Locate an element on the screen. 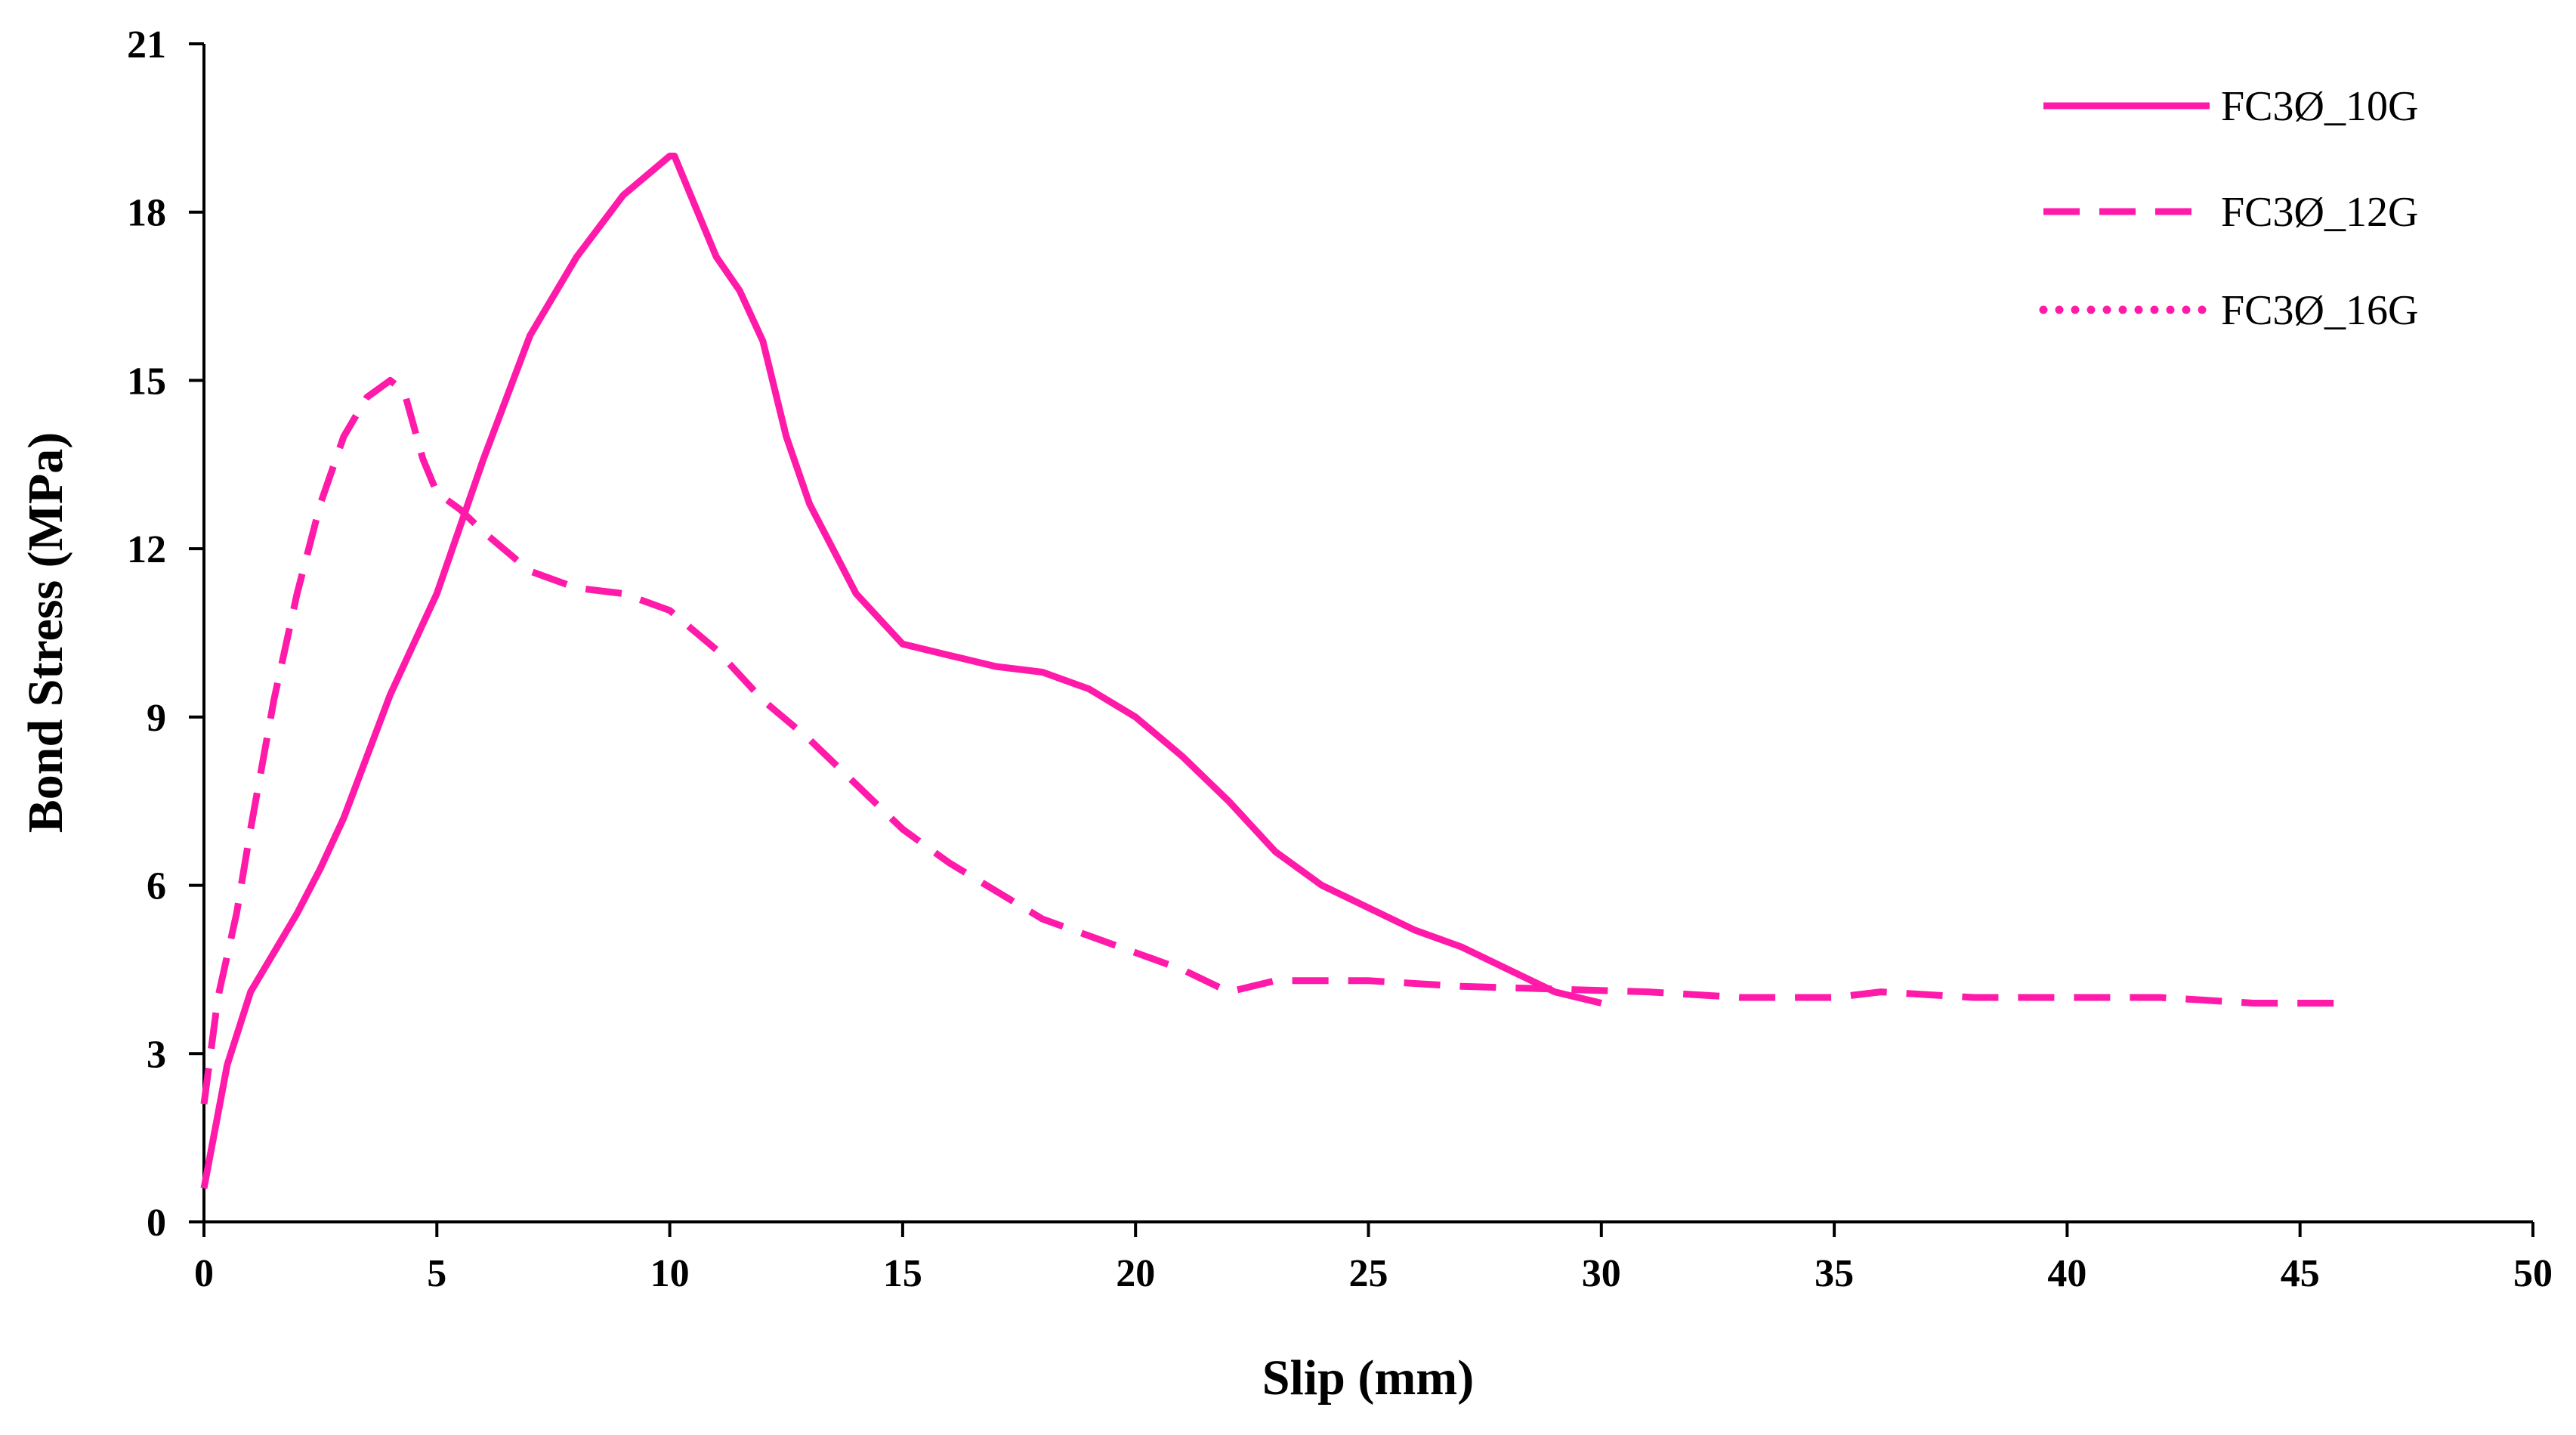 This screenshot has height=1435, width=2576. x-tick-label: 15 is located at coordinates (902, 1273).